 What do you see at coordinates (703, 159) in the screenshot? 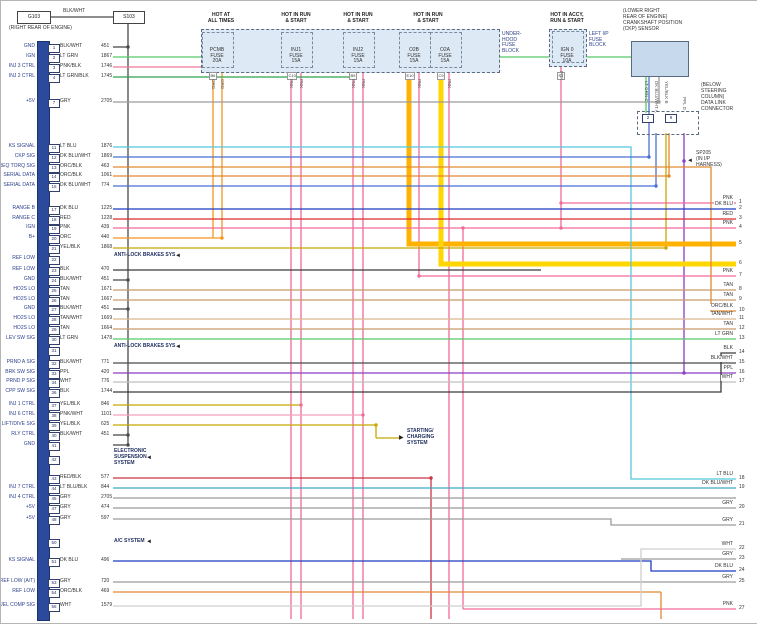
I see `sp205-label: (IN I/P` at bounding box center [703, 159].